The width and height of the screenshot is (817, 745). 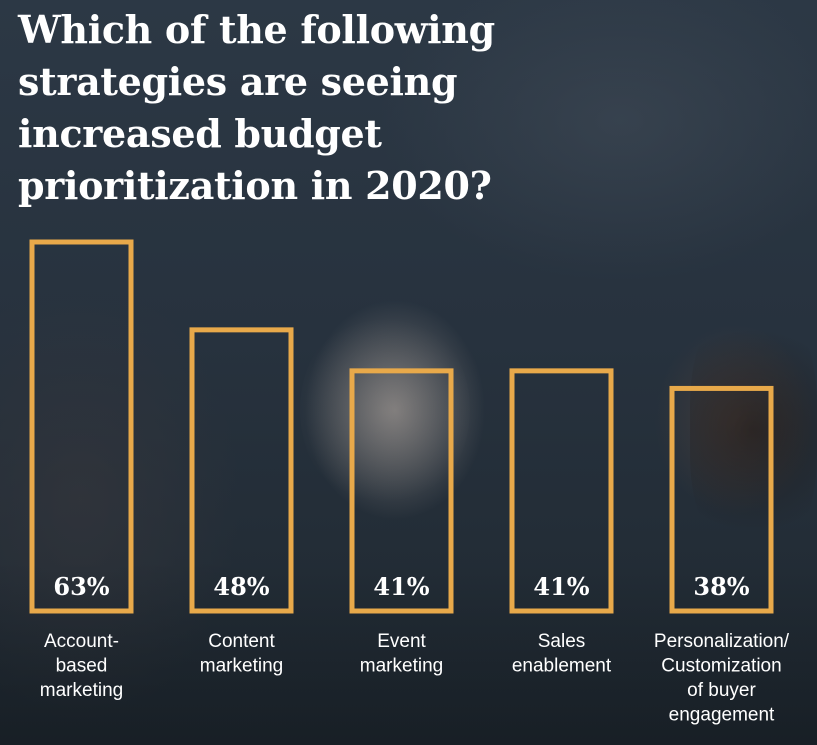 I want to click on category-label-3: Event marketing, so click(x=401, y=654).